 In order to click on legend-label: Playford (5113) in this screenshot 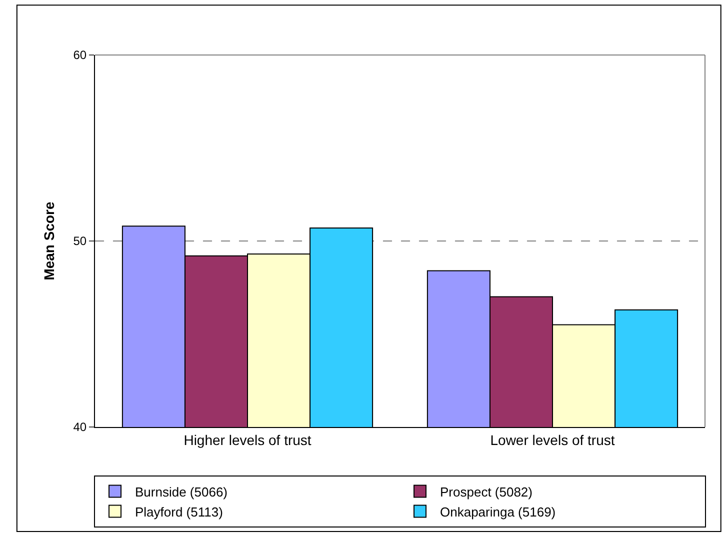, I will do `click(179, 512)`.